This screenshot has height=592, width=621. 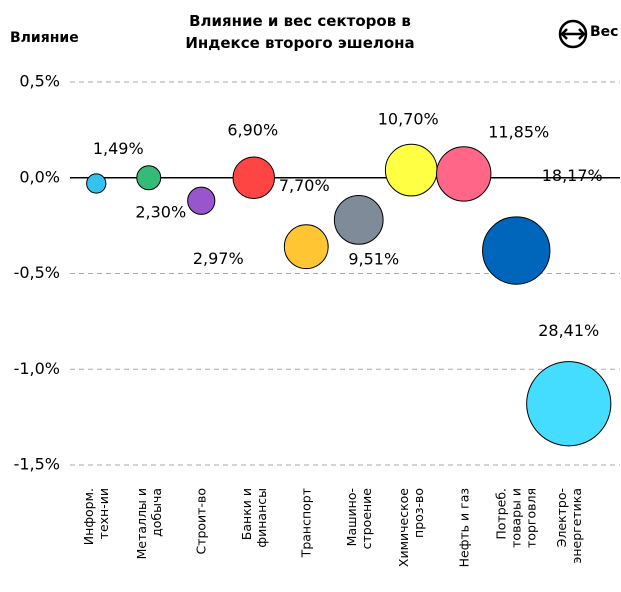 I want to click on x-tick-label: Информ. техн-ии, so click(x=96, y=517).